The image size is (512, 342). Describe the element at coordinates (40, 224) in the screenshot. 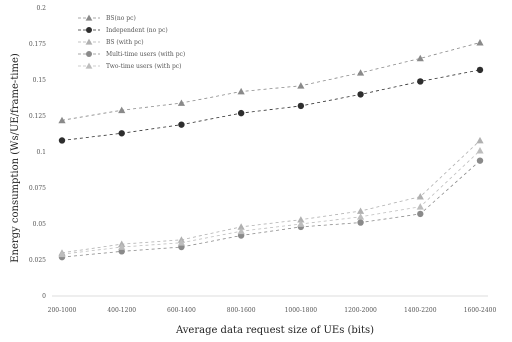

I see `y-tick-label: 0.05` at that location.